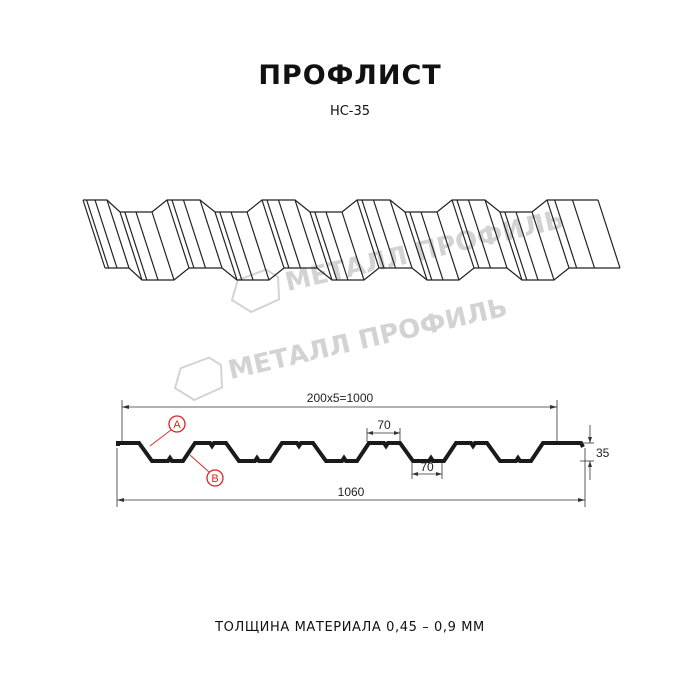 Image resolution: width=700 pixels, height=700 pixels. I want to click on watermark-top: МЕТАЛЛ ПРОФИЛЬ, so click(398, 259).